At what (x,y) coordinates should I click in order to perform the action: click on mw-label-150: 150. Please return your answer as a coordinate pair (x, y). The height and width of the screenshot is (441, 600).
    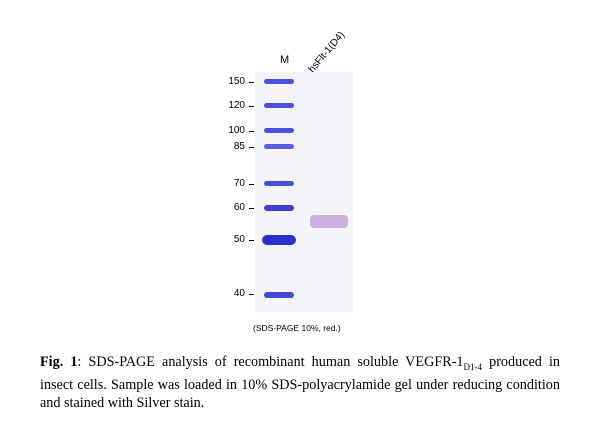
    Looking at the image, I should click on (236, 81).